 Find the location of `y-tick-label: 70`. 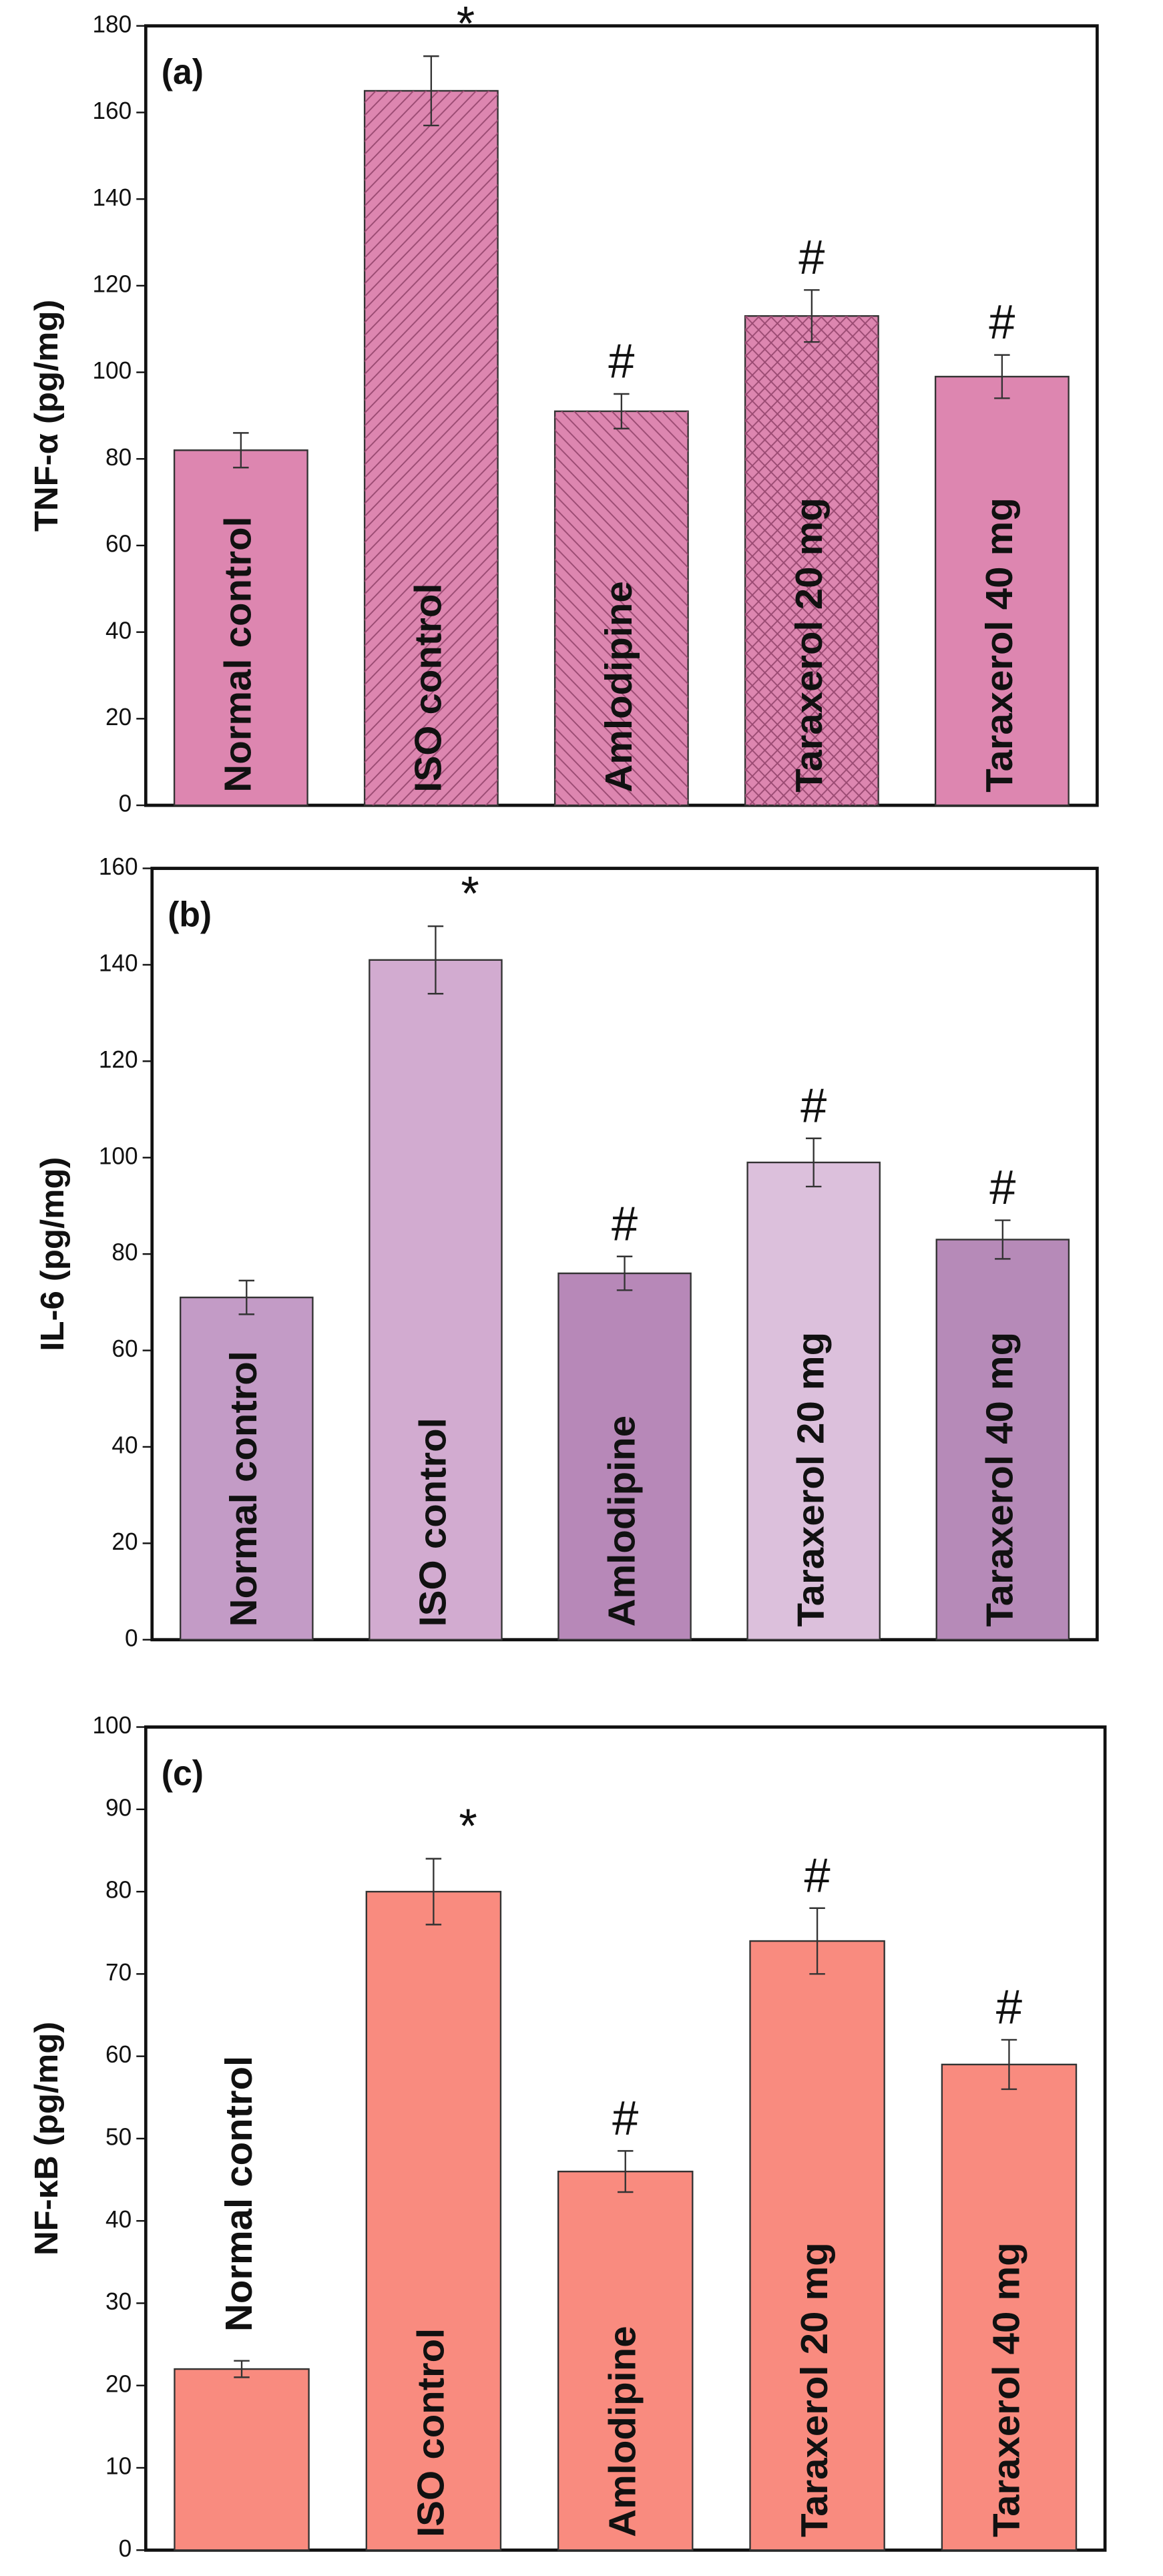

y-tick-label: 70 is located at coordinates (118, 1972).